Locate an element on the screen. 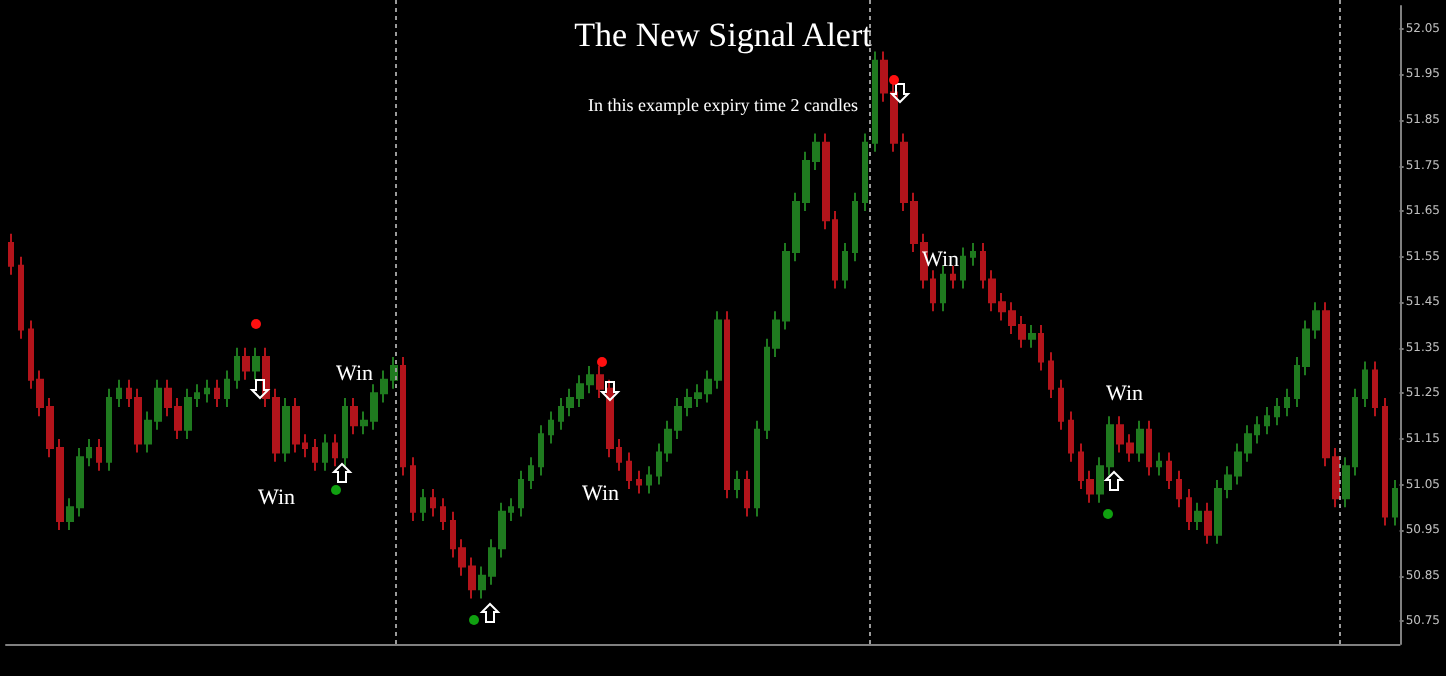  chart-title: The New Signal Alert is located at coordinates (723, 35).